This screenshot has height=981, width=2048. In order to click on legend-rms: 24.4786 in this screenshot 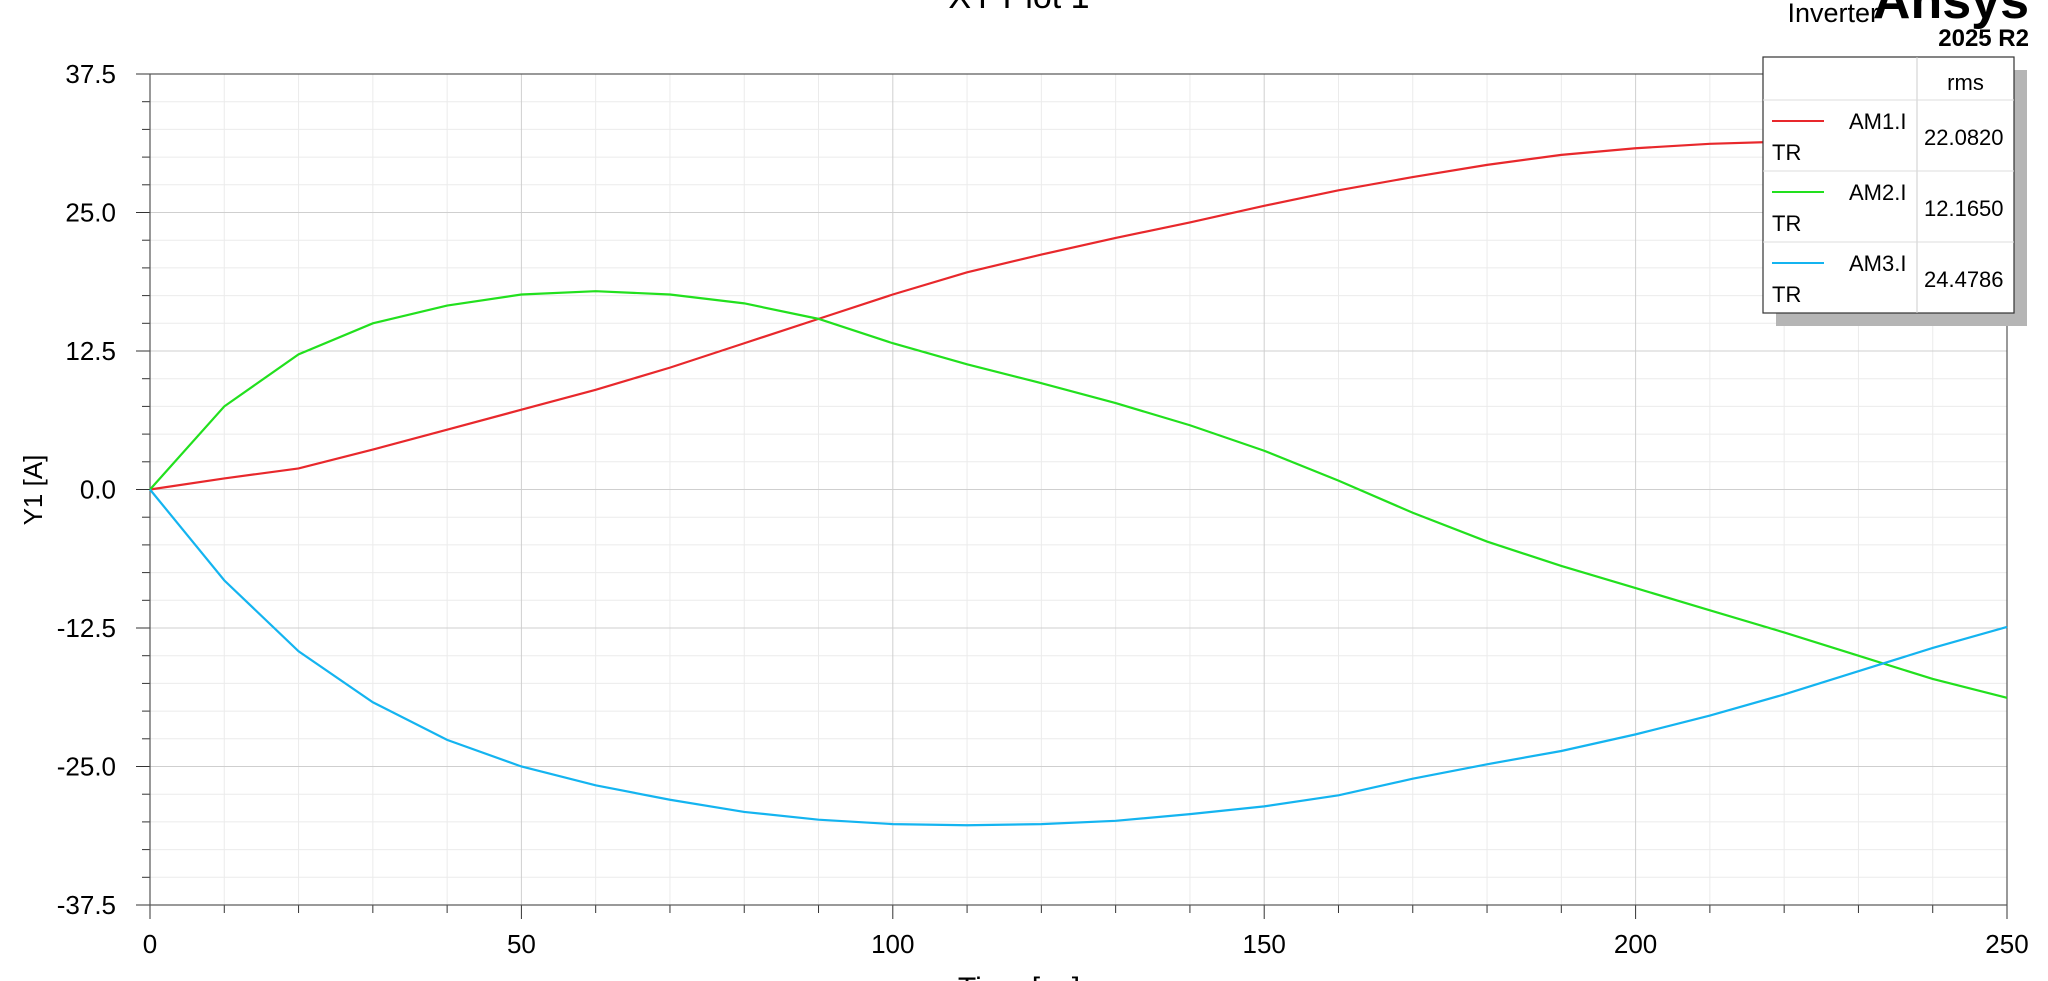, I will do `click(1964, 279)`.